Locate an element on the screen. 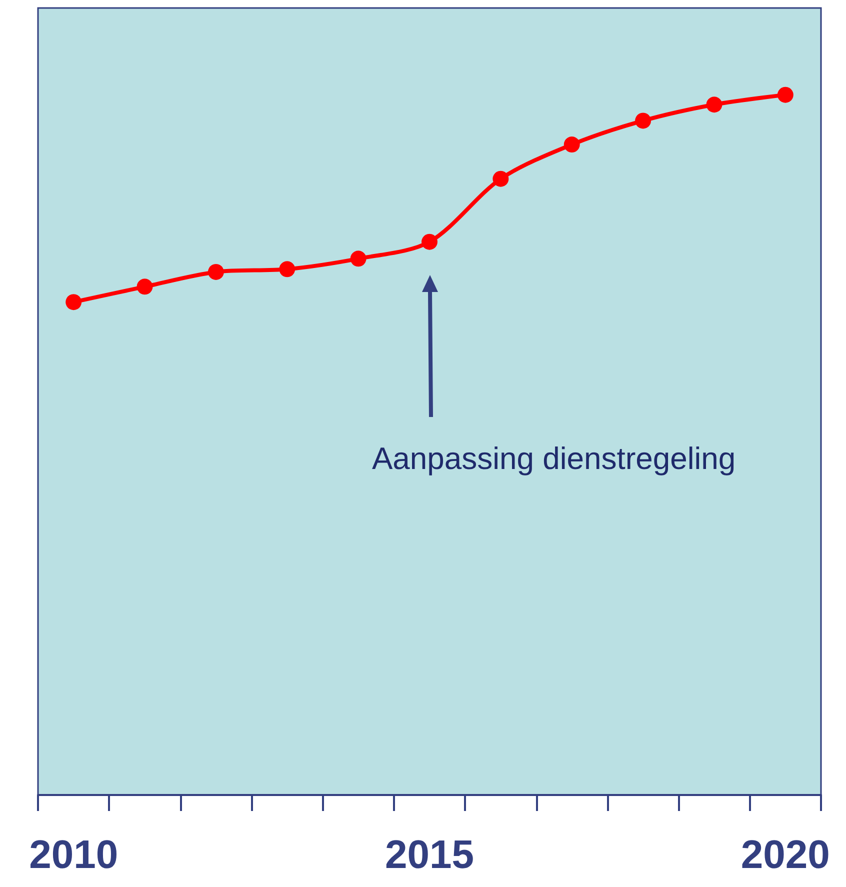  x-tick-label: 2015 is located at coordinates (429, 855).